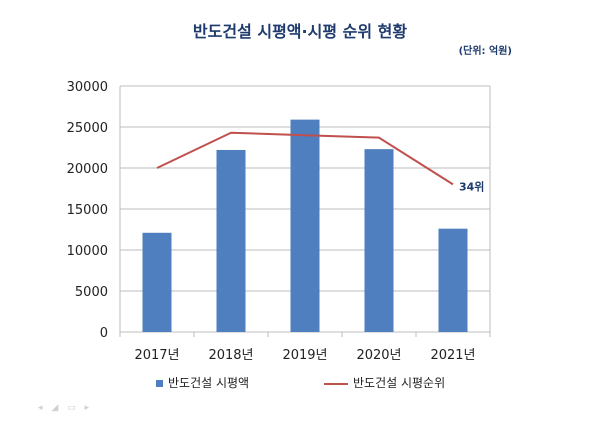 The width and height of the screenshot is (600, 423). I want to click on x-tick-label: 2019년, so click(304, 355).